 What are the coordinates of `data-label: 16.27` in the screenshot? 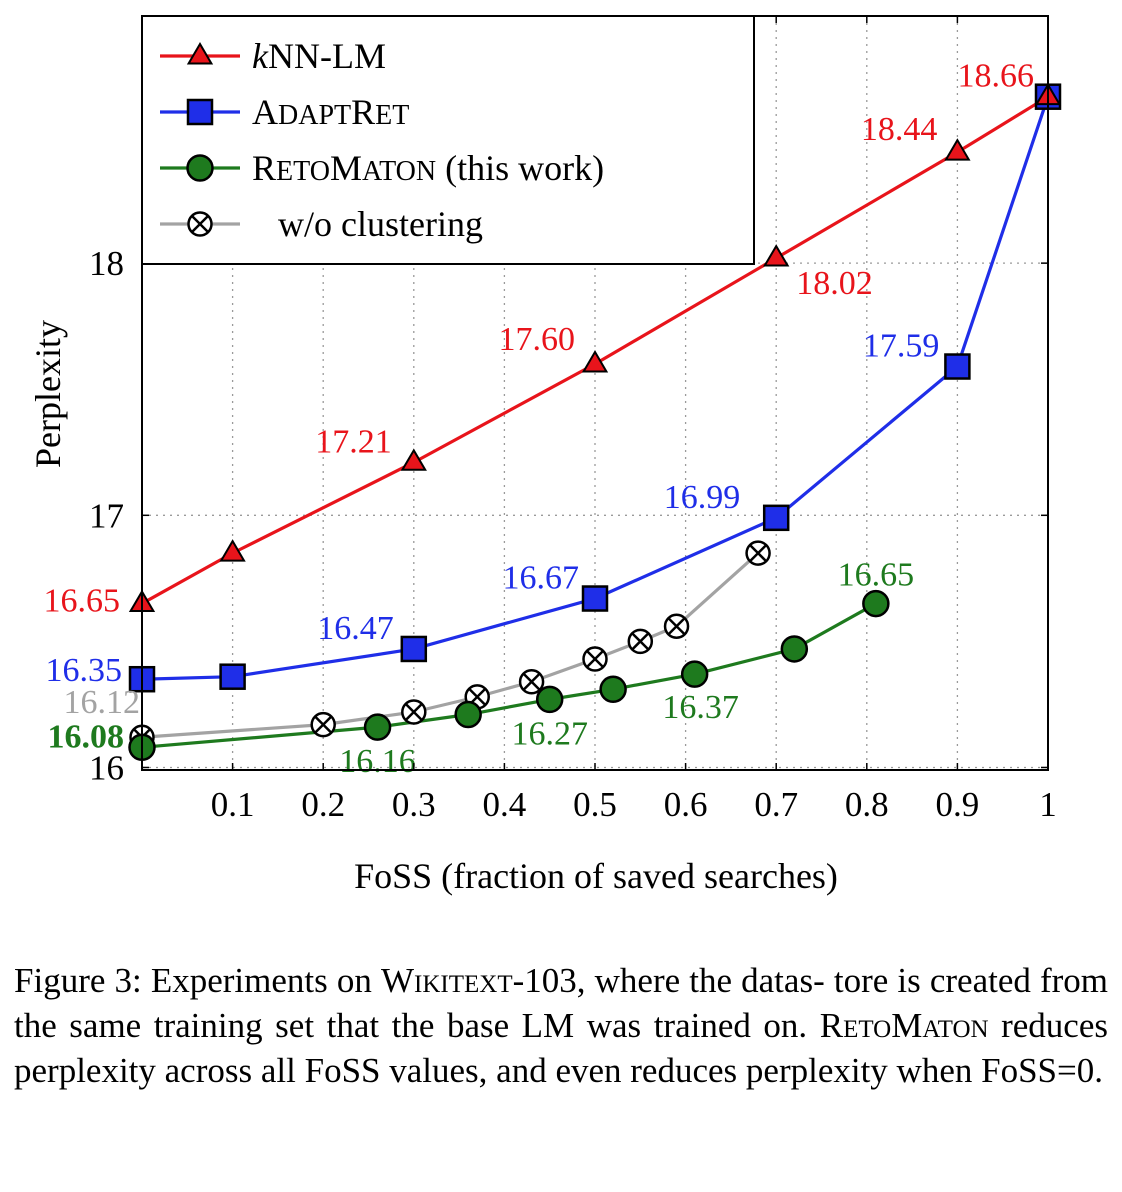 It's located at (549, 733).